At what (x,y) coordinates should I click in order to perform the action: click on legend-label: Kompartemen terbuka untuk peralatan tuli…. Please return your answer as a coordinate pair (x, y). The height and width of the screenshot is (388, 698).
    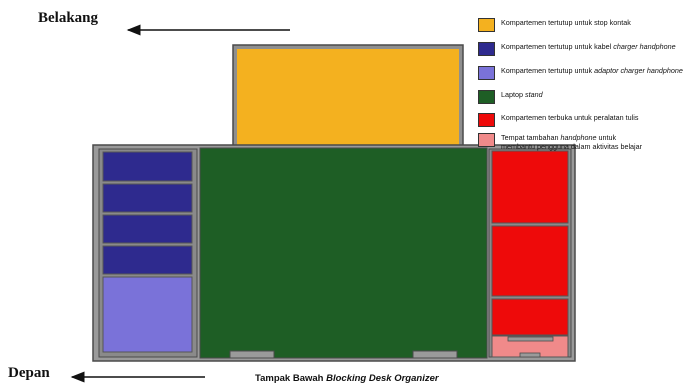
    Looking at the image, I should click on (570, 117).